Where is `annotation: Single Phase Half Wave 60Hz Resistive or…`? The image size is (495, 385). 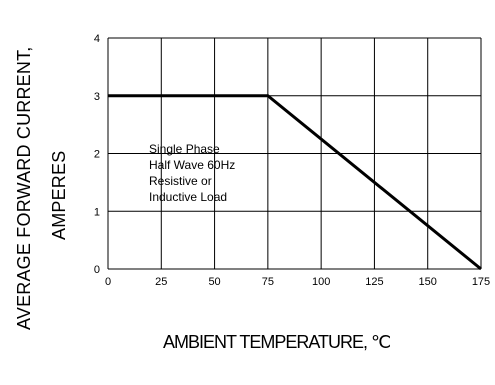 annotation: Single Phase Half Wave 60Hz Resistive or… is located at coordinates (192, 173).